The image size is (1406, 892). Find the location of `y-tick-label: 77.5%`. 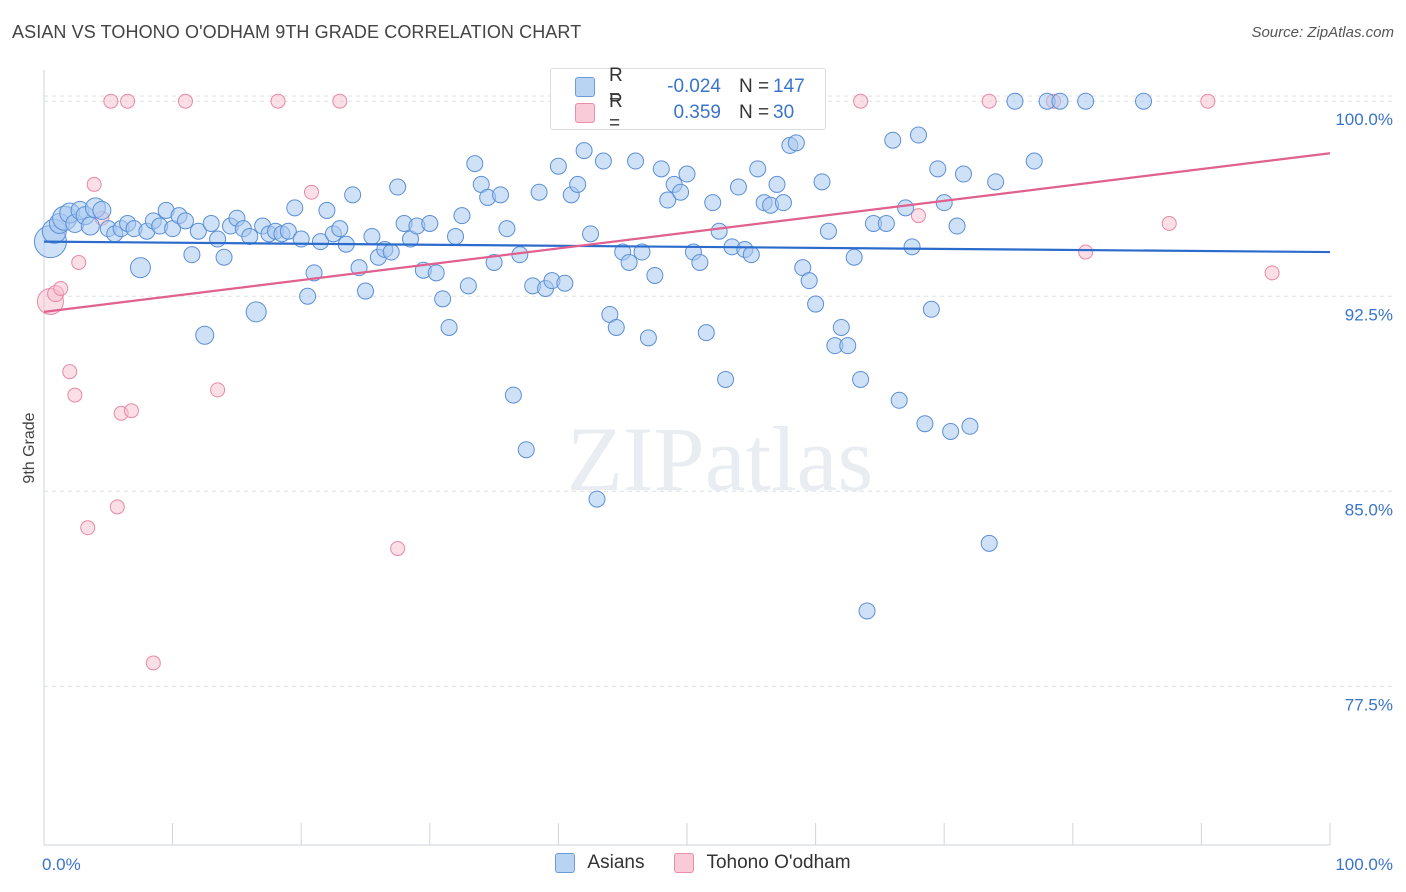

y-tick-label: 77.5% is located at coordinates (1369, 704).